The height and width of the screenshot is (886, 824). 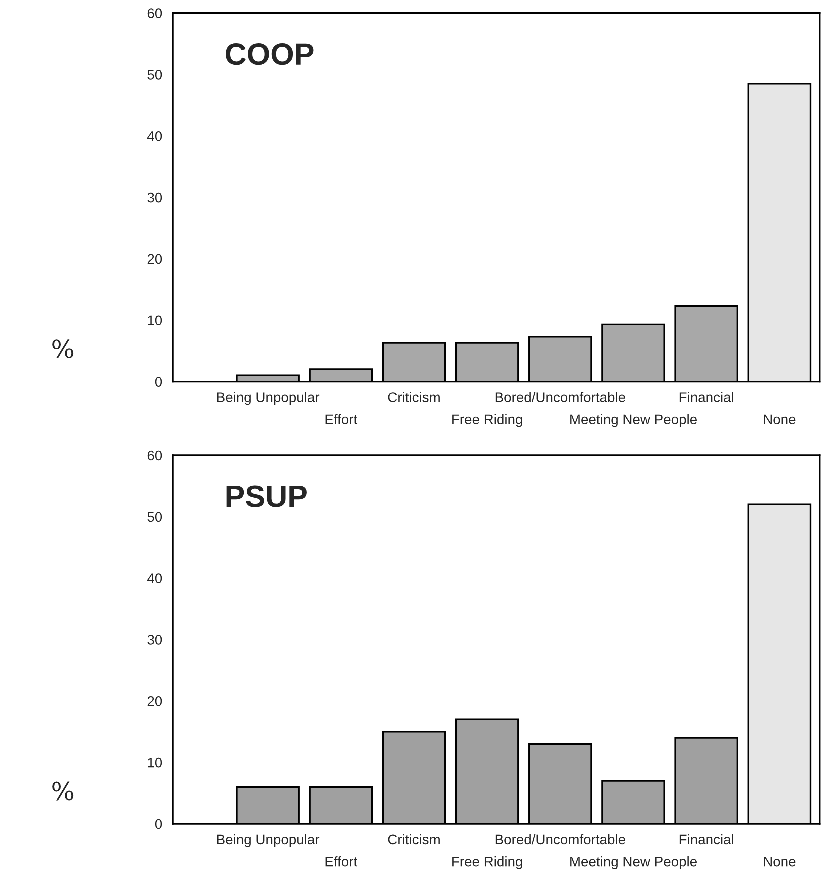 What do you see at coordinates (266, 497) in the screenshot?
I see `text: PSUP` at bounding box center [266, 497].